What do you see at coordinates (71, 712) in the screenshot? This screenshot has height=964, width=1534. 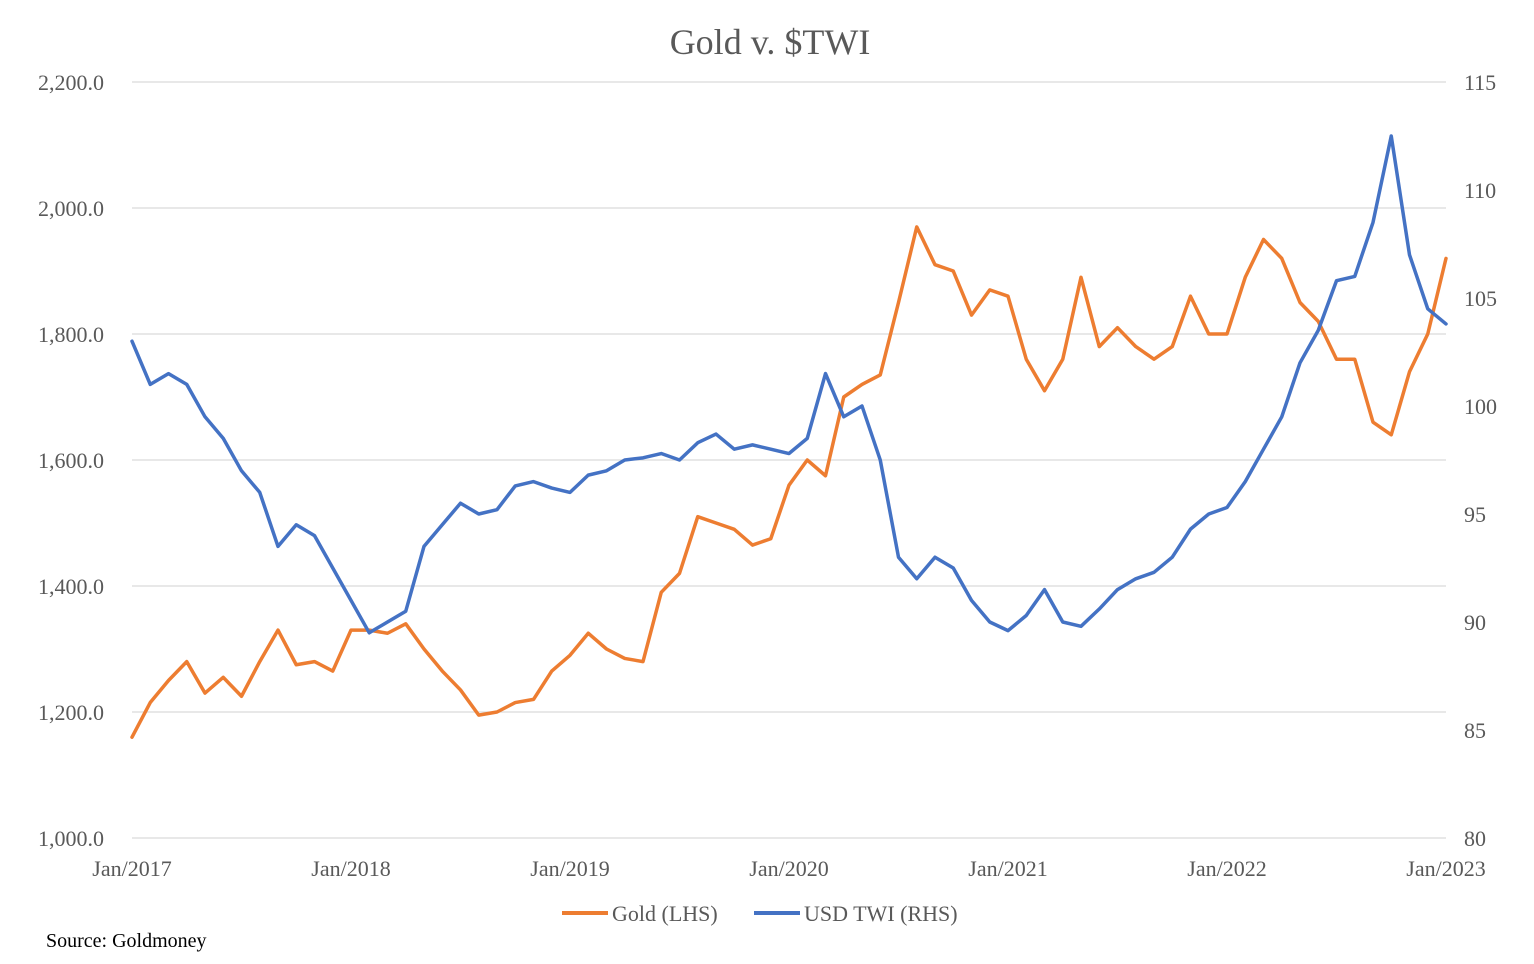 I see `left-tick-label: 1,200.0` at bounding box center [71, 712].